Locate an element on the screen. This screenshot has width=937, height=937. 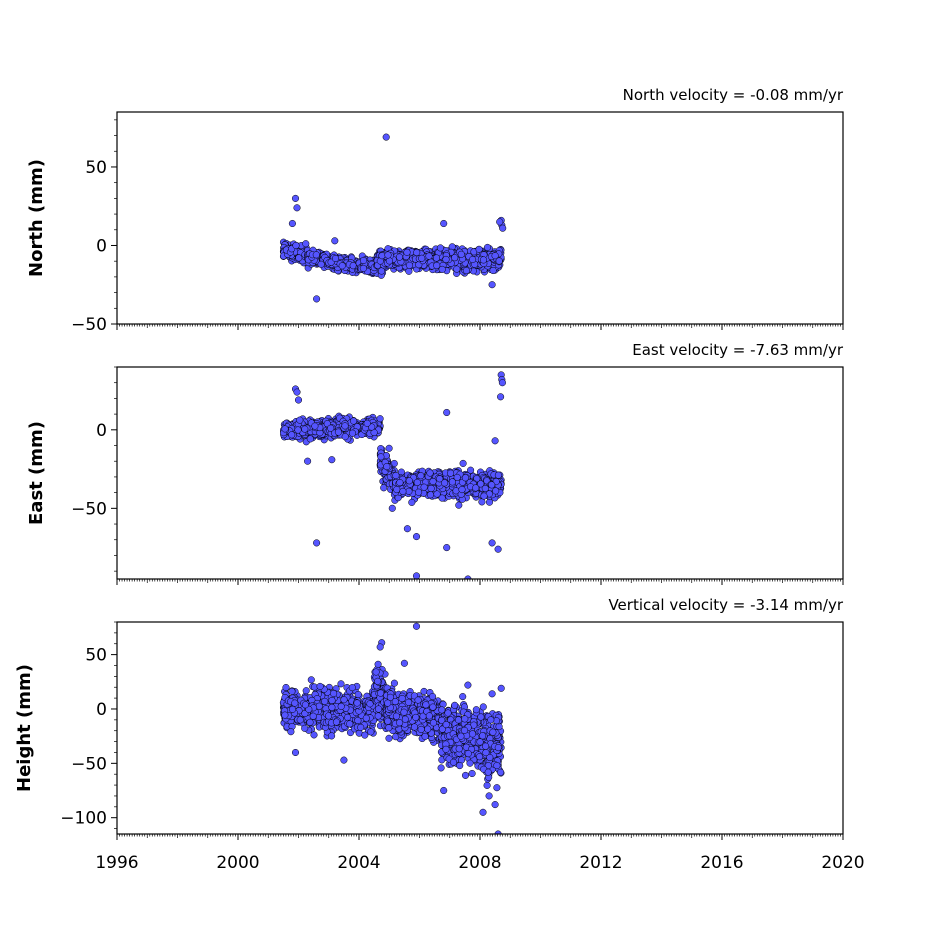
panel-title: East velocity = -7.63 mm/yr is located at coordinates (738, 350).